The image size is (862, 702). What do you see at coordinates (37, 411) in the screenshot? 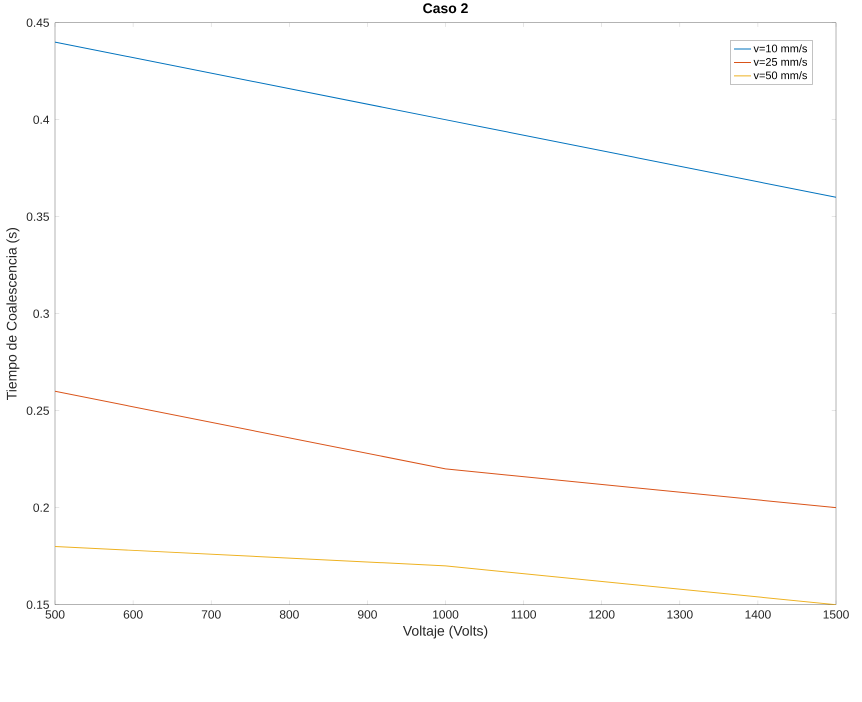
I see `y-tick-label: 0.25` at bounding box center [37, 411].